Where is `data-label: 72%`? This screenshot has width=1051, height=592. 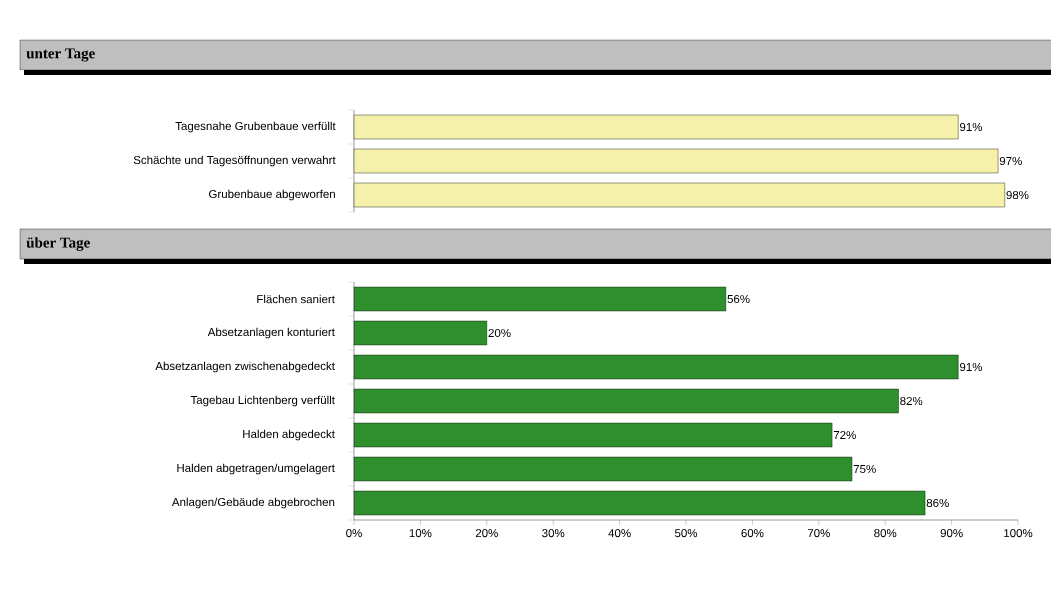 data-label: 72% is located at coordinates (844, 435).